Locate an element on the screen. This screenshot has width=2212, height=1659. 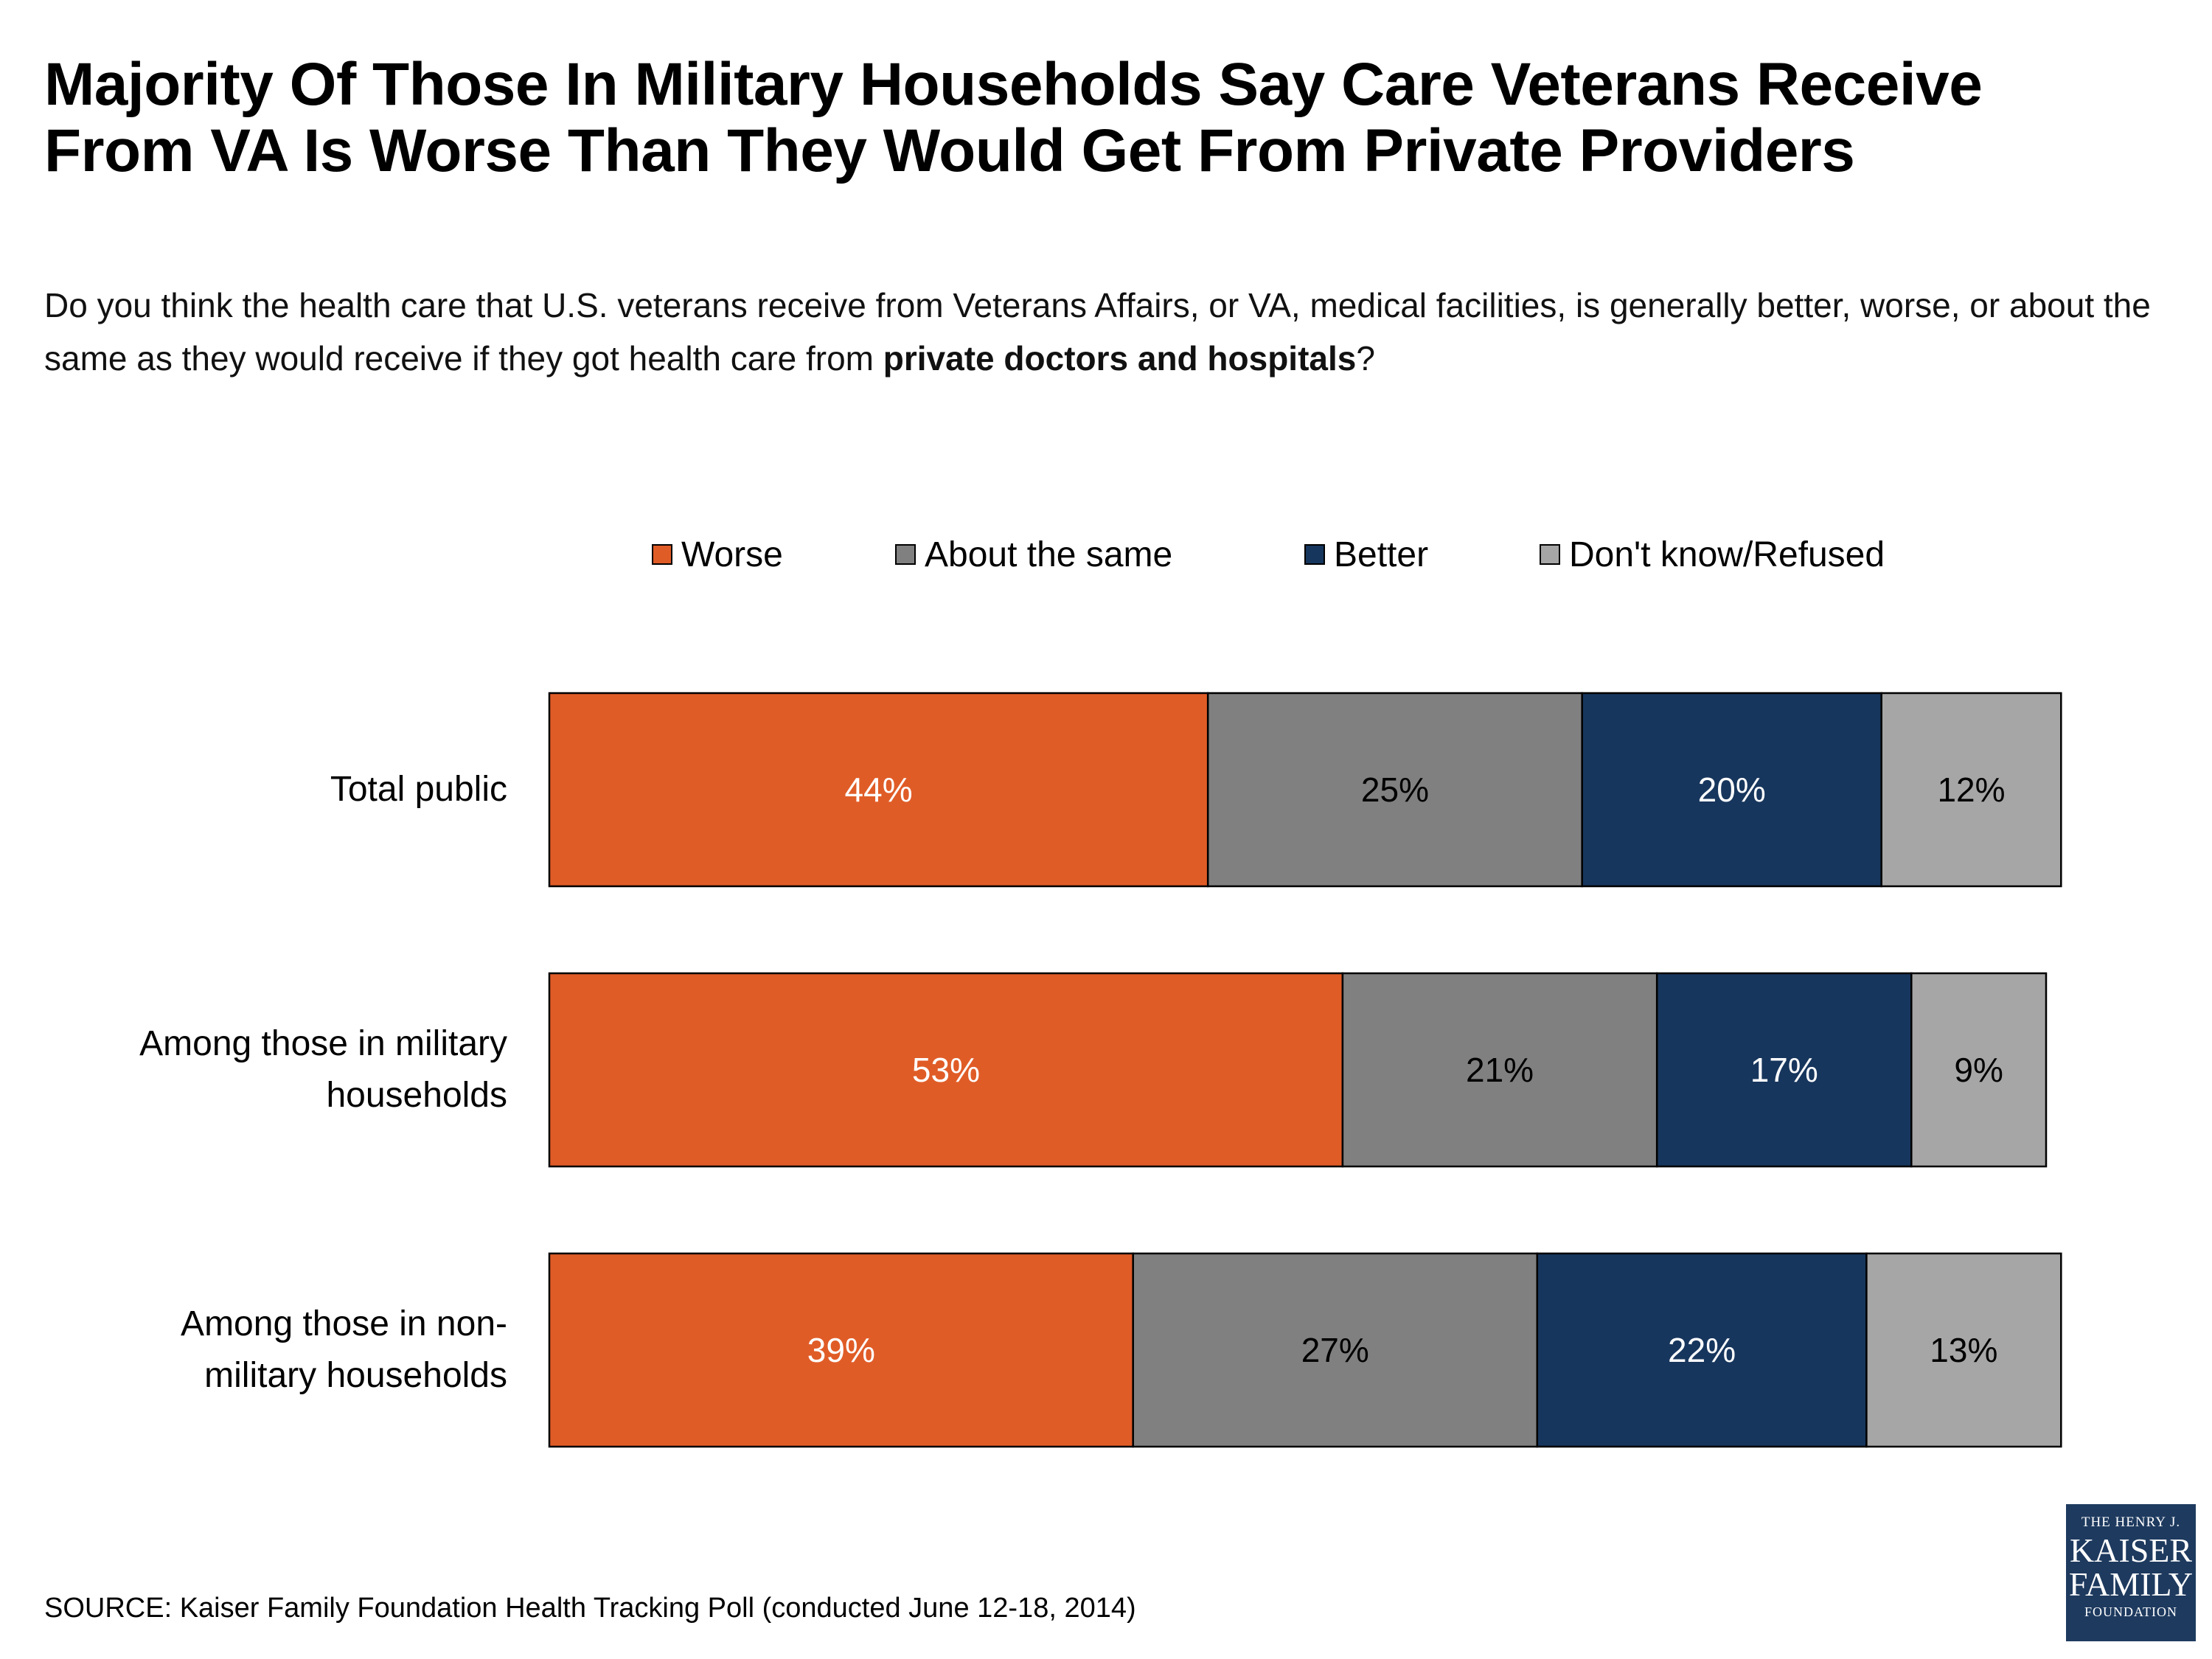
data-label-2-3: 13% is located at coordinates (1963, 1350).